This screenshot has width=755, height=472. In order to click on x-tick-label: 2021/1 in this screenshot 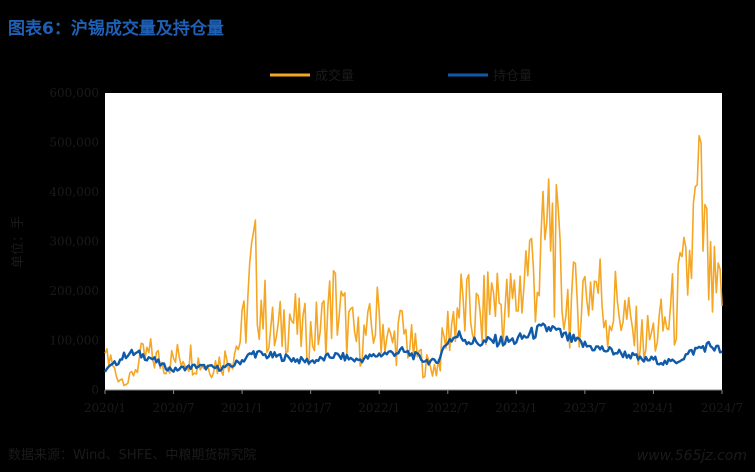, I will do `click(242, 408)`.